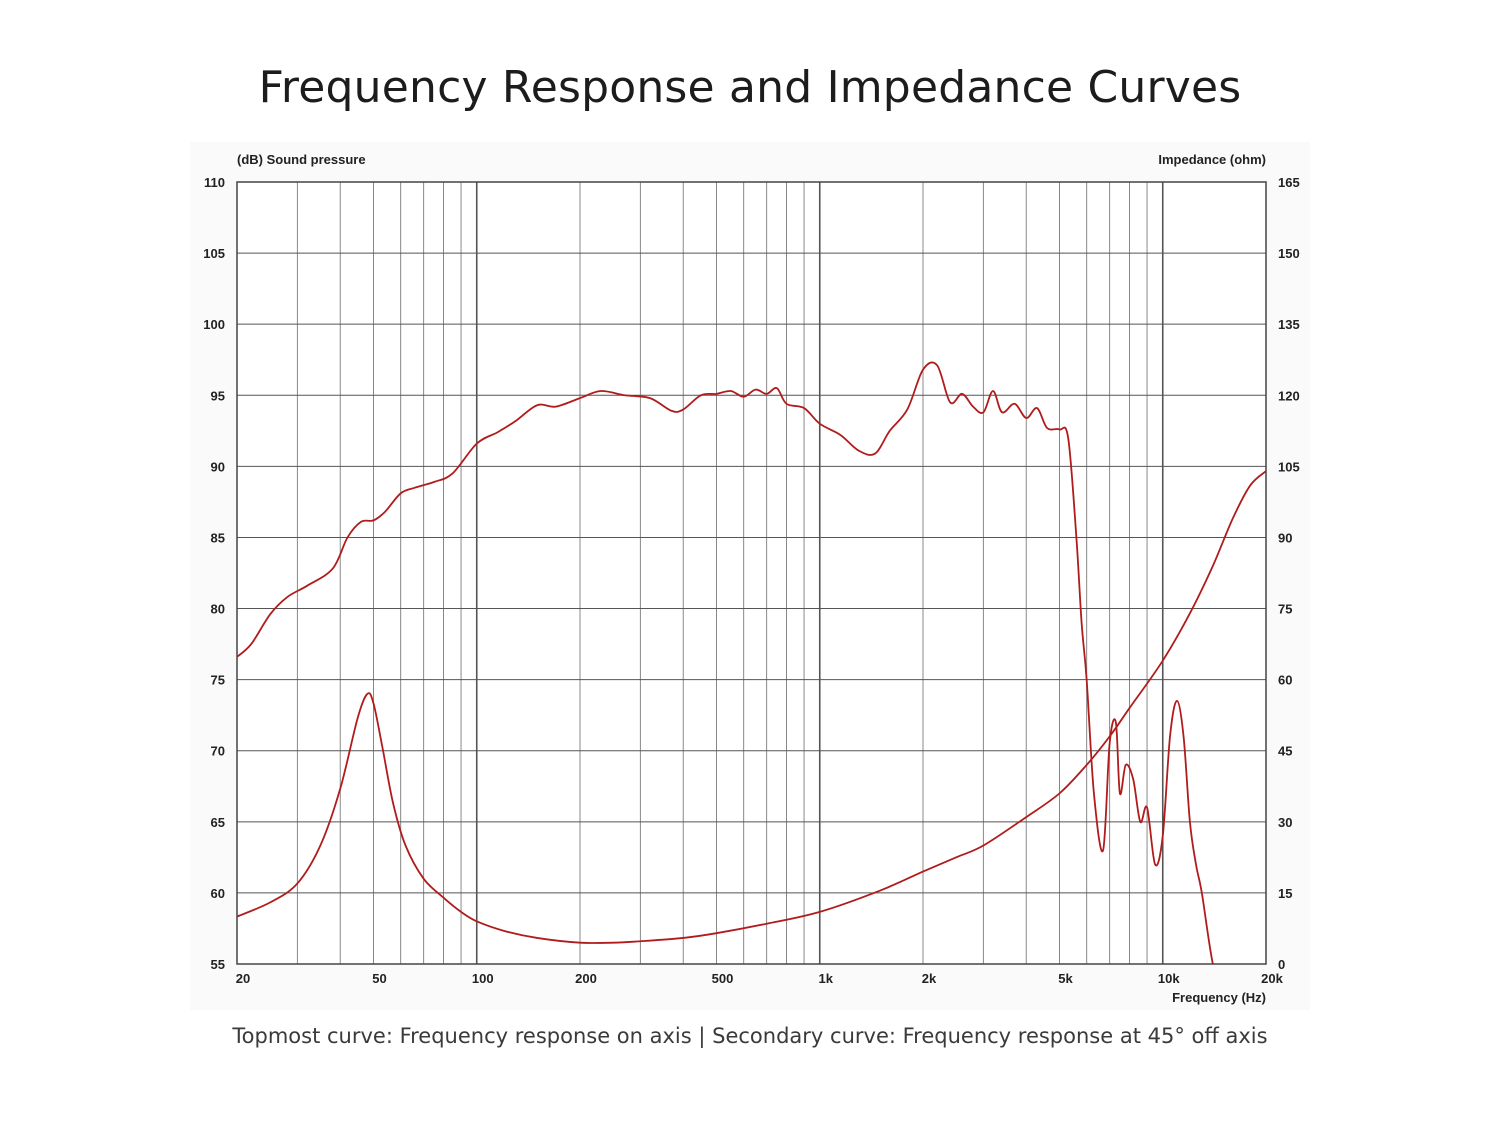  Describe the element at coordinates (218, 609) in the screenshot. I see `y-tick-label-left: 80` at that location.